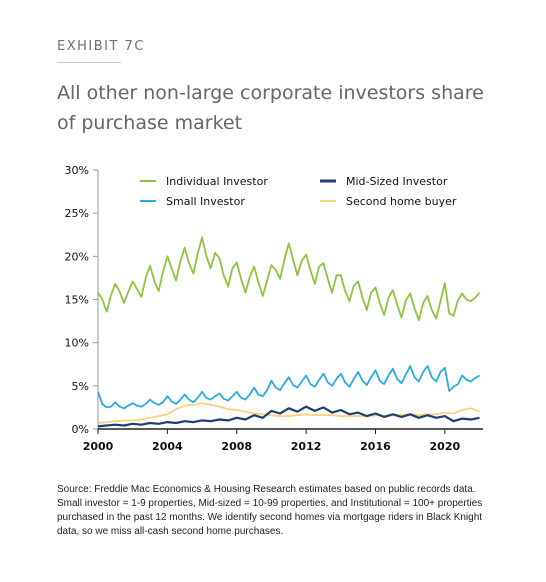 The image size is (546, 582). I want to click on exhibit-underline, so click(89, 62).